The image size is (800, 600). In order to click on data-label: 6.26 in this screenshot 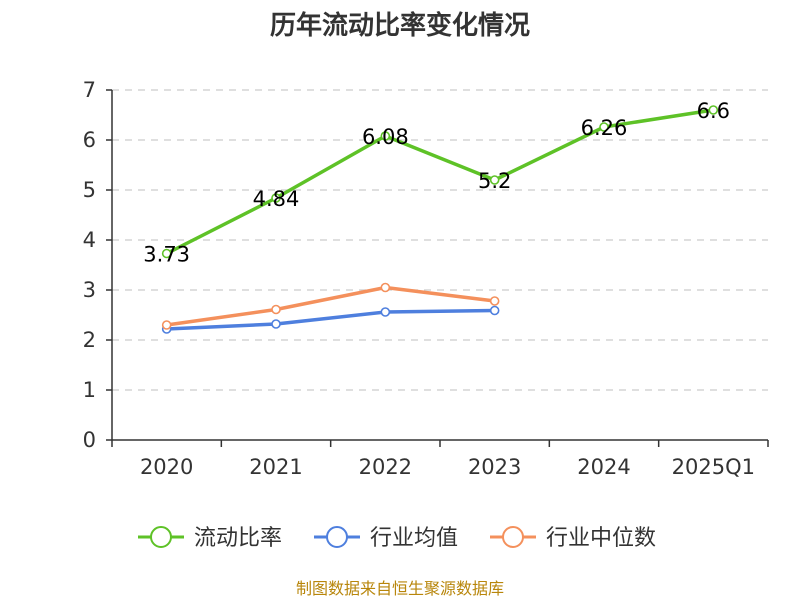, I will do `click(604, 128)`.